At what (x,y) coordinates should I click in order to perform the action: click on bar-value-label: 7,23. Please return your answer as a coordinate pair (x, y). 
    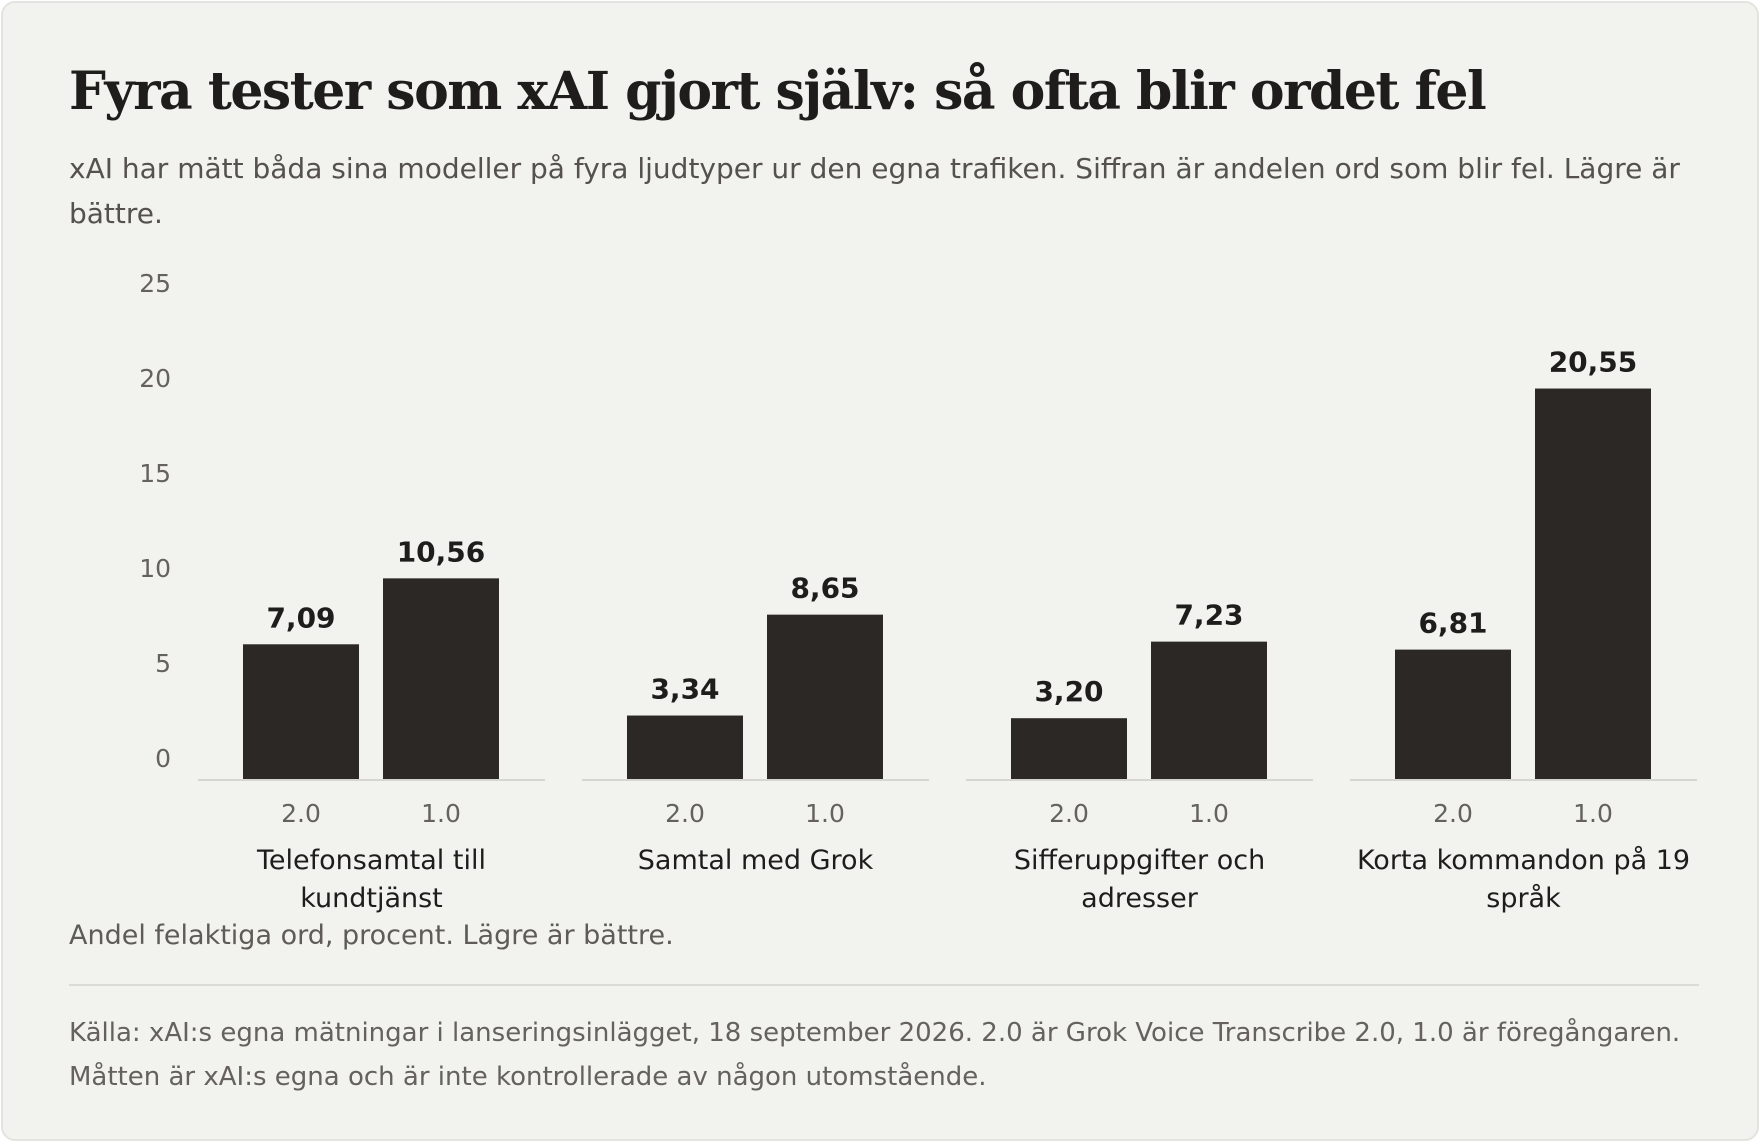
    Looking at the image, I should click on (1208, 615).